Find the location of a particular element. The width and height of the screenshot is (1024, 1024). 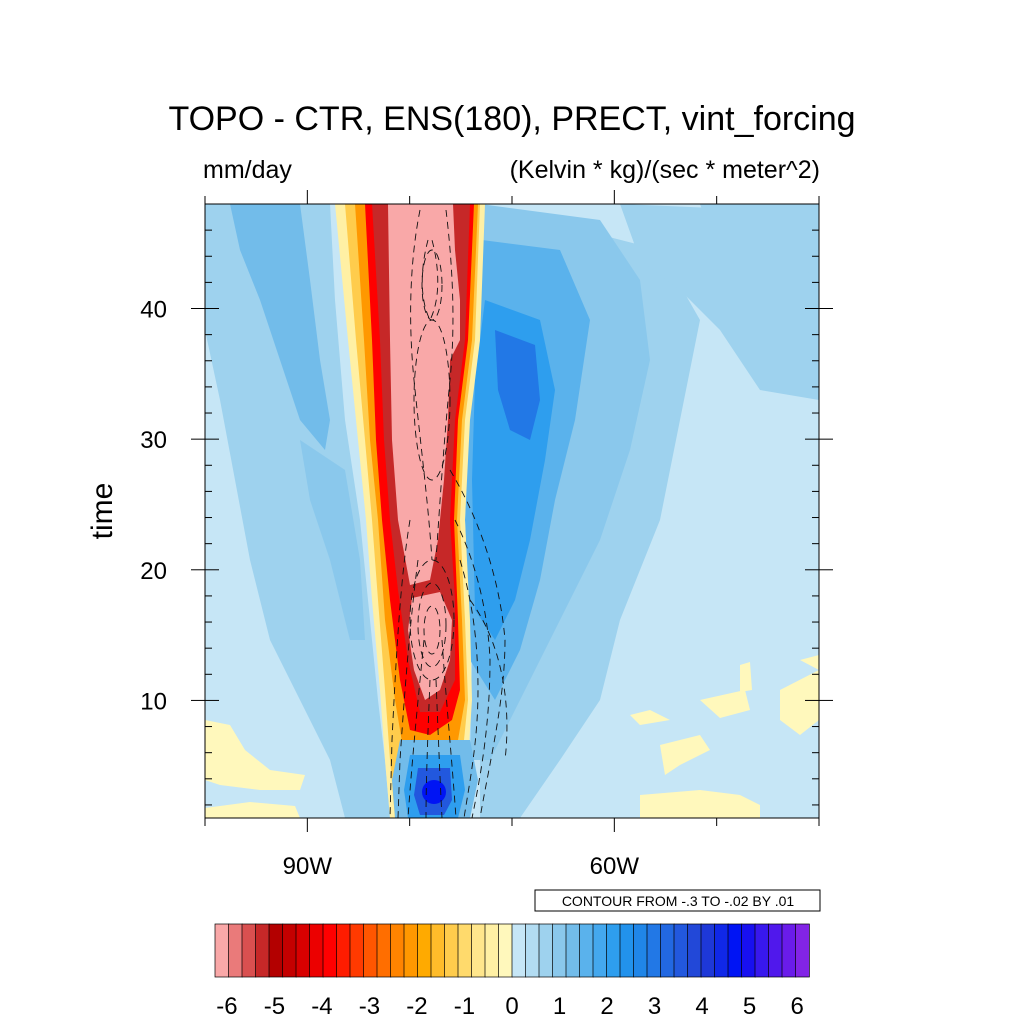

contour-lines is located at coordinates (448, 513).